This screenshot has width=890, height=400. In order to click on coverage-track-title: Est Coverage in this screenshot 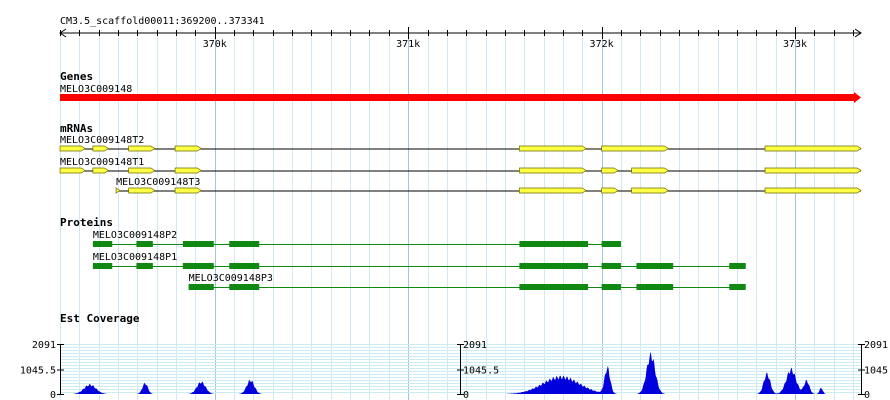, I will do `click(100, 318)`.